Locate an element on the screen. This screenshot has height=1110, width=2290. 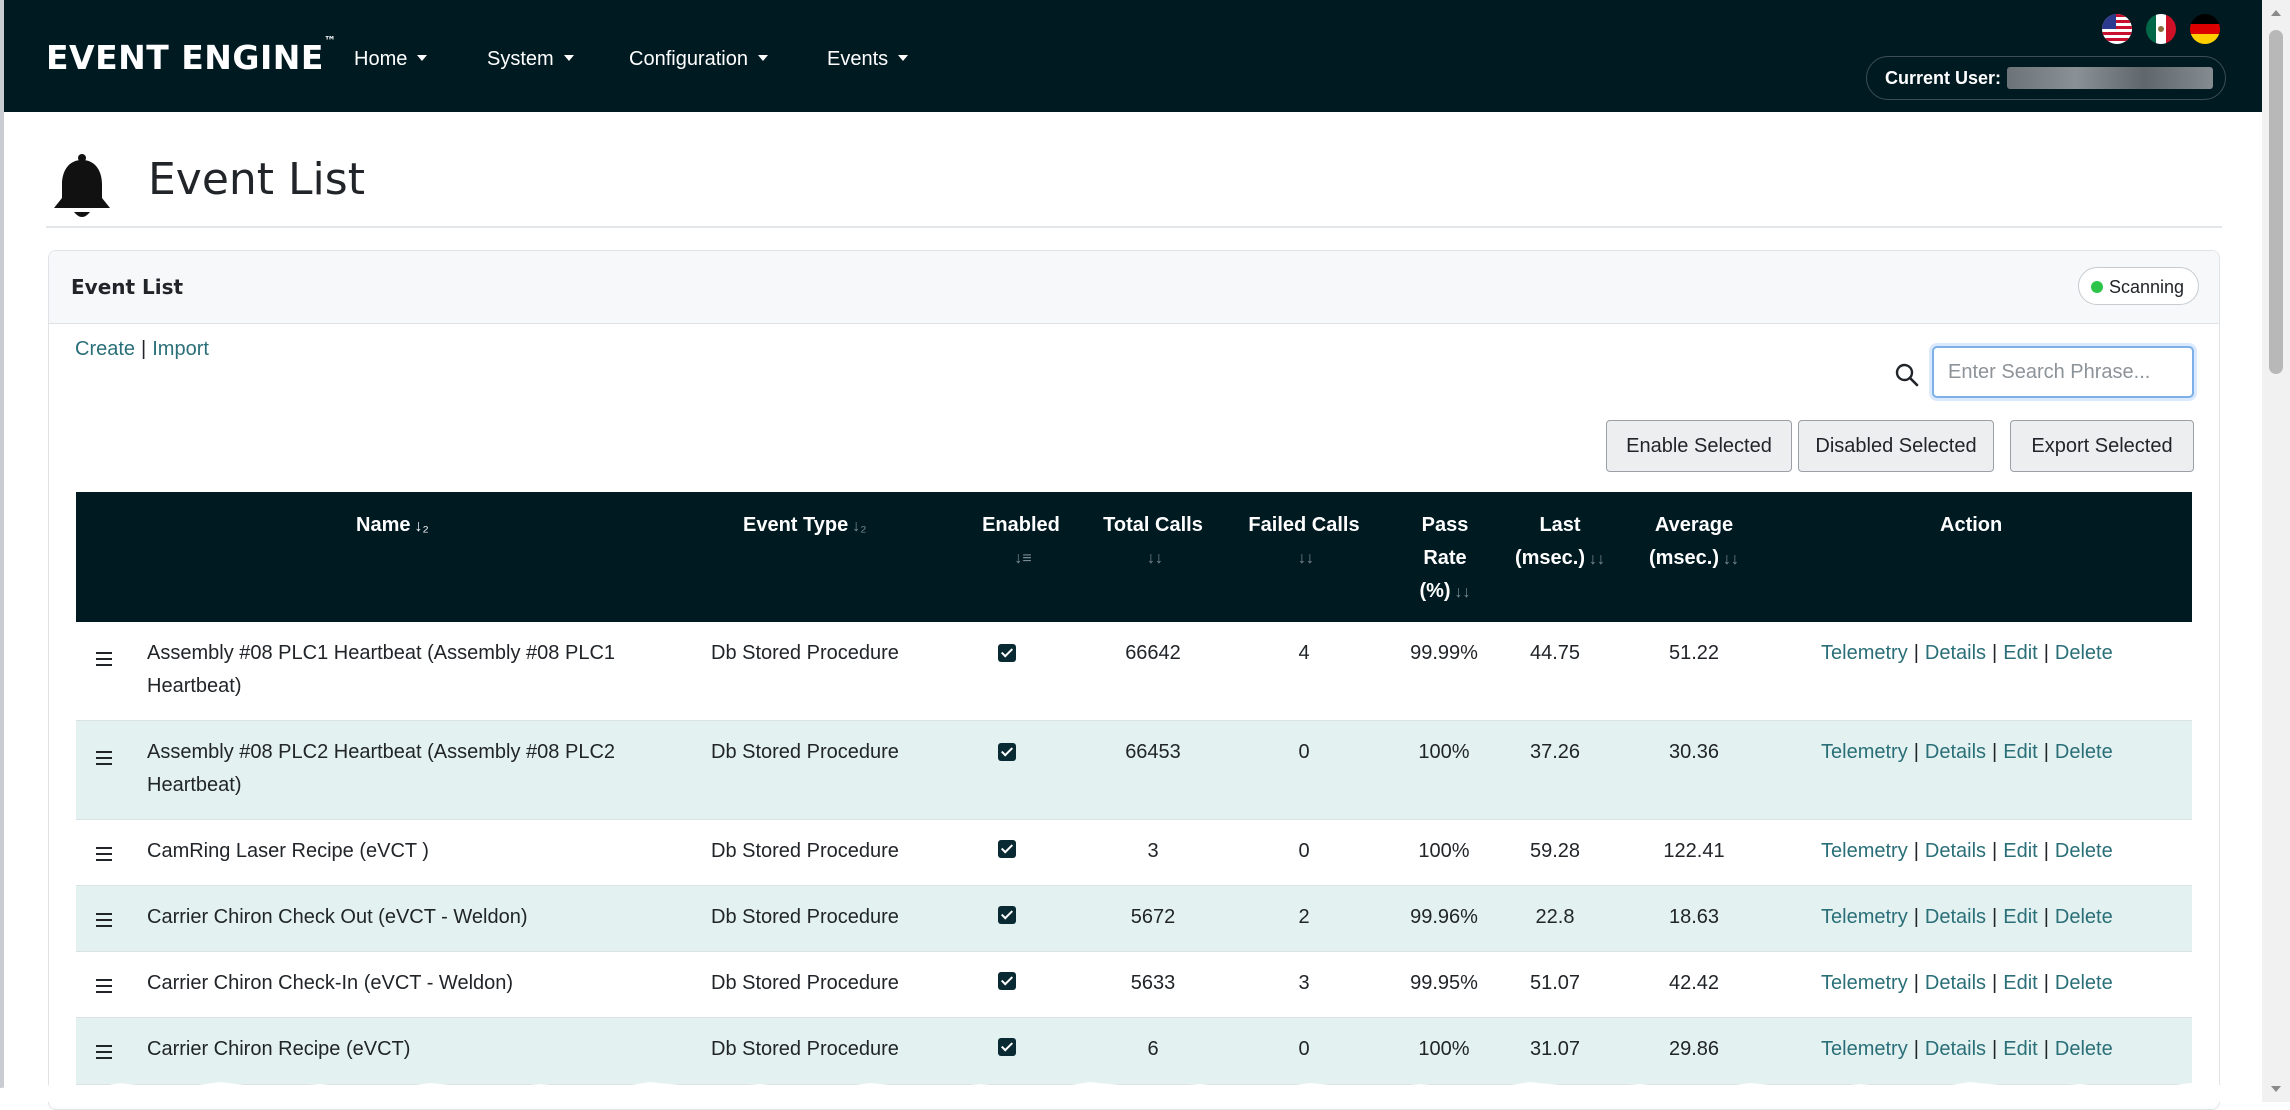
nav-home: Home is located at coordinates (391, 59).